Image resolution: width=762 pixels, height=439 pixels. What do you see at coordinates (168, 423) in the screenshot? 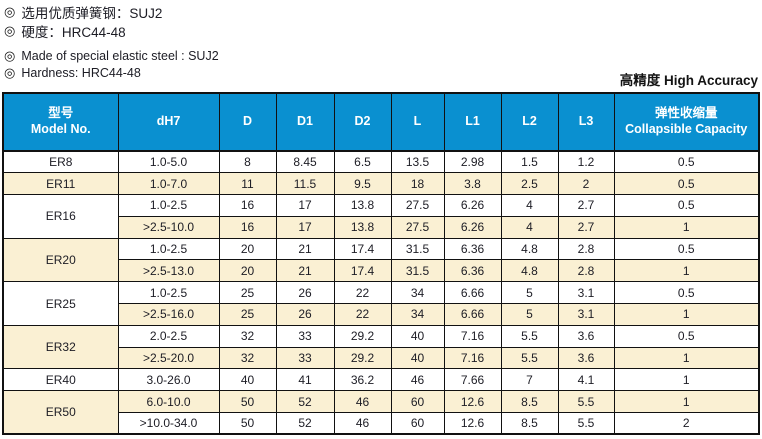
I see `spec-cell: >10.0-34.0` at bounding box center [168, 423].